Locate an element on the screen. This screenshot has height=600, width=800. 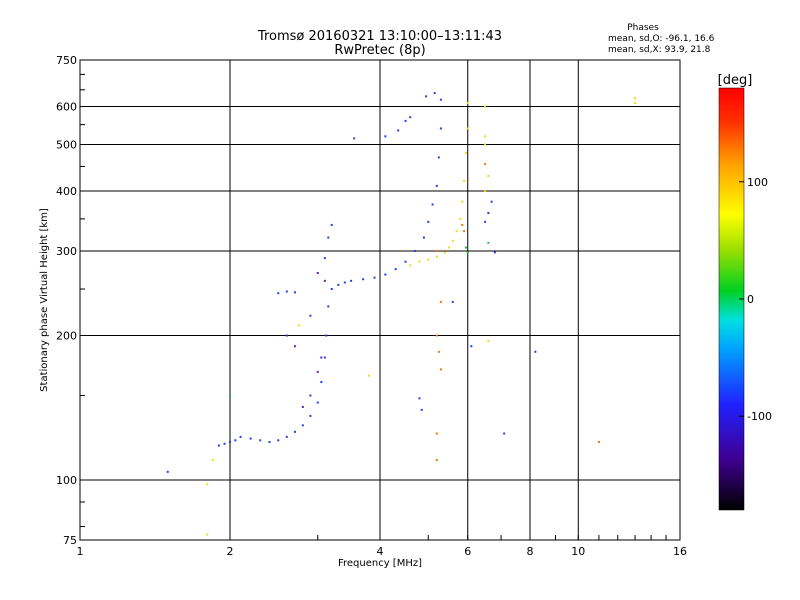
colorbar-tick-label: 100 is located at coordinates (757, 182).